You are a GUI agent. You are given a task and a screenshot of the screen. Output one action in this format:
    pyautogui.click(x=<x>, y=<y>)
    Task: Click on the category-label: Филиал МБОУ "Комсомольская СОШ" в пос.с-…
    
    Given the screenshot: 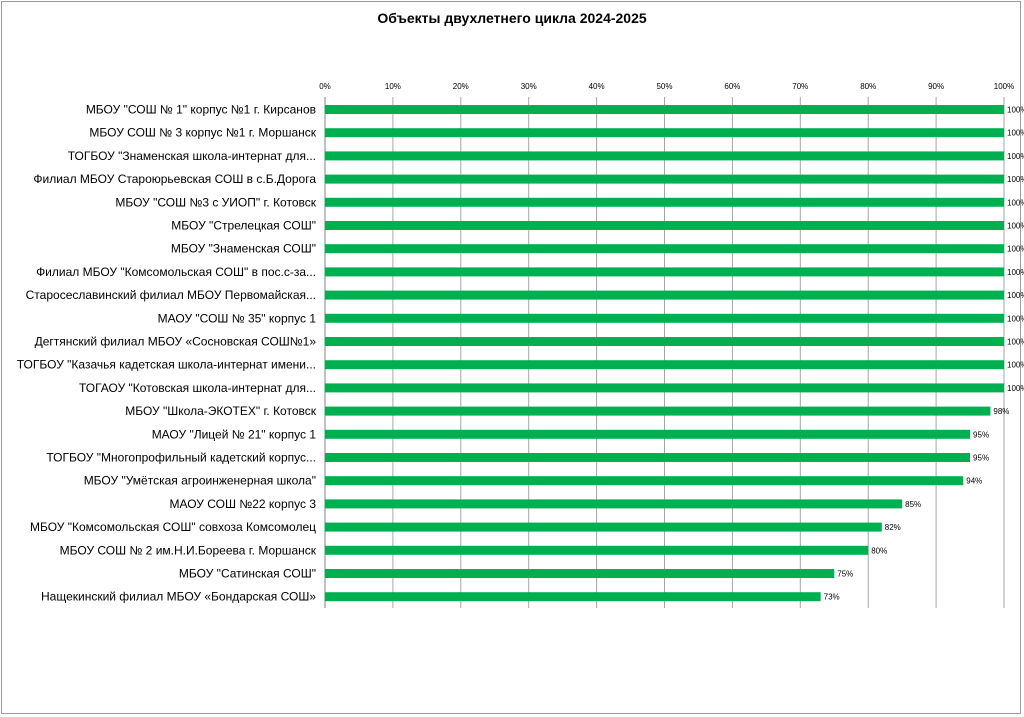 What is the action you would take?
    pyautogui.click(x=176, y=272)
    